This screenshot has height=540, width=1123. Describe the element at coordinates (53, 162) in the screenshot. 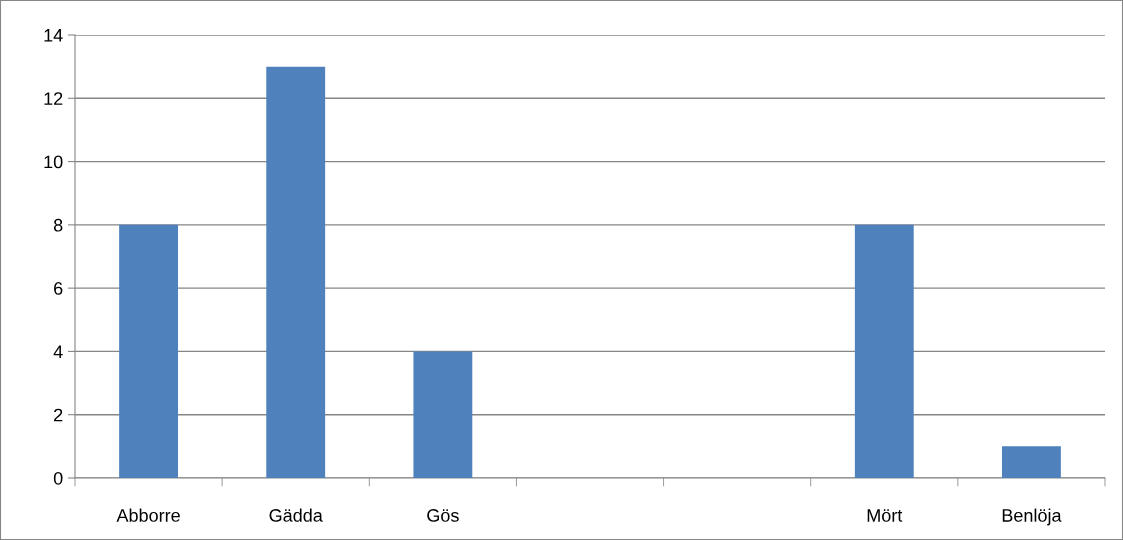

I see `y-tick-label: 10` at that location.